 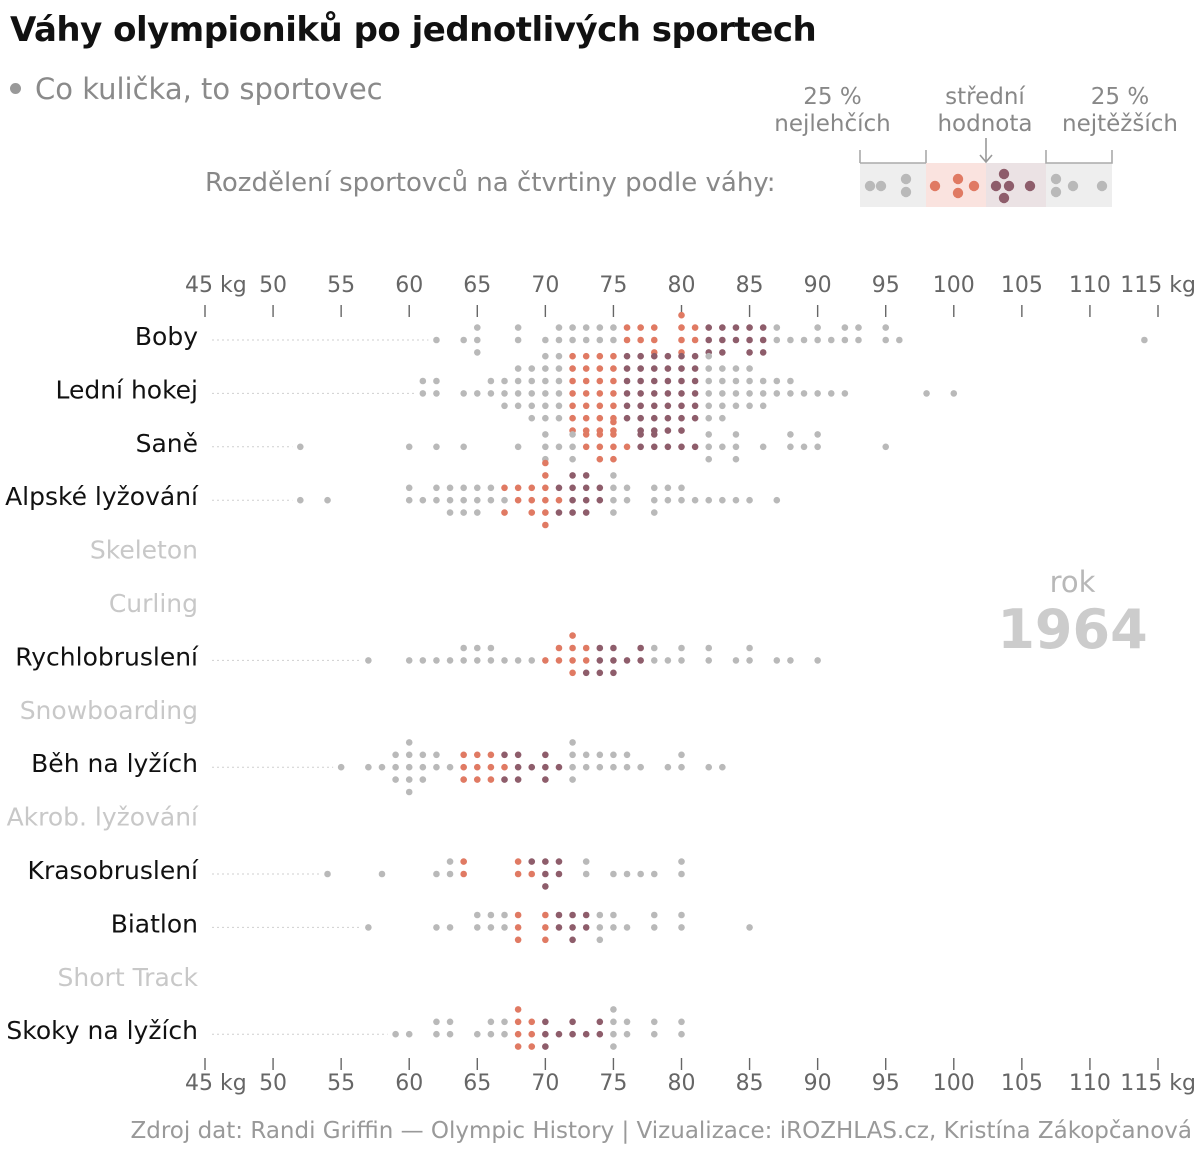 What do you see at coordinates (545, 1083) in the screenshot?
I see `axis-tick-label-bottom: 70` at bounding box center [545, 1083].